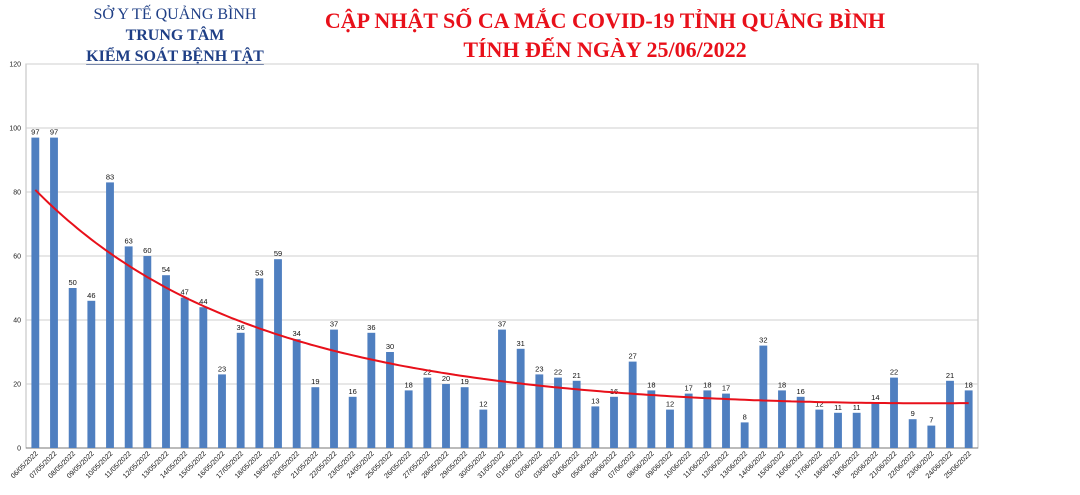 The image size is (1080, 495). What do you see at coordinates (595, 400) in the screenshot?
I see `data-label: 13` at bounding box center [595, 400].